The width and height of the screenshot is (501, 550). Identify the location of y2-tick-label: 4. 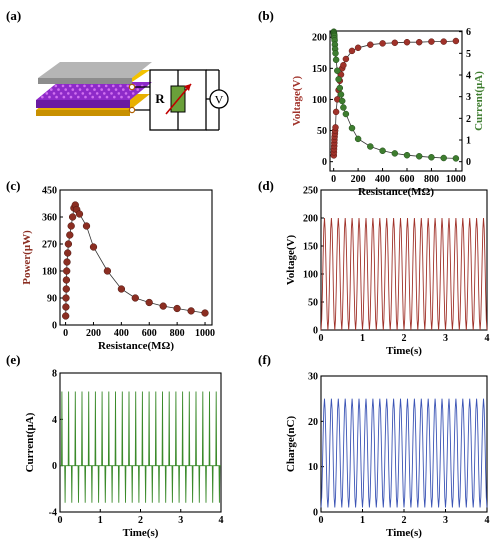
(468, 75).